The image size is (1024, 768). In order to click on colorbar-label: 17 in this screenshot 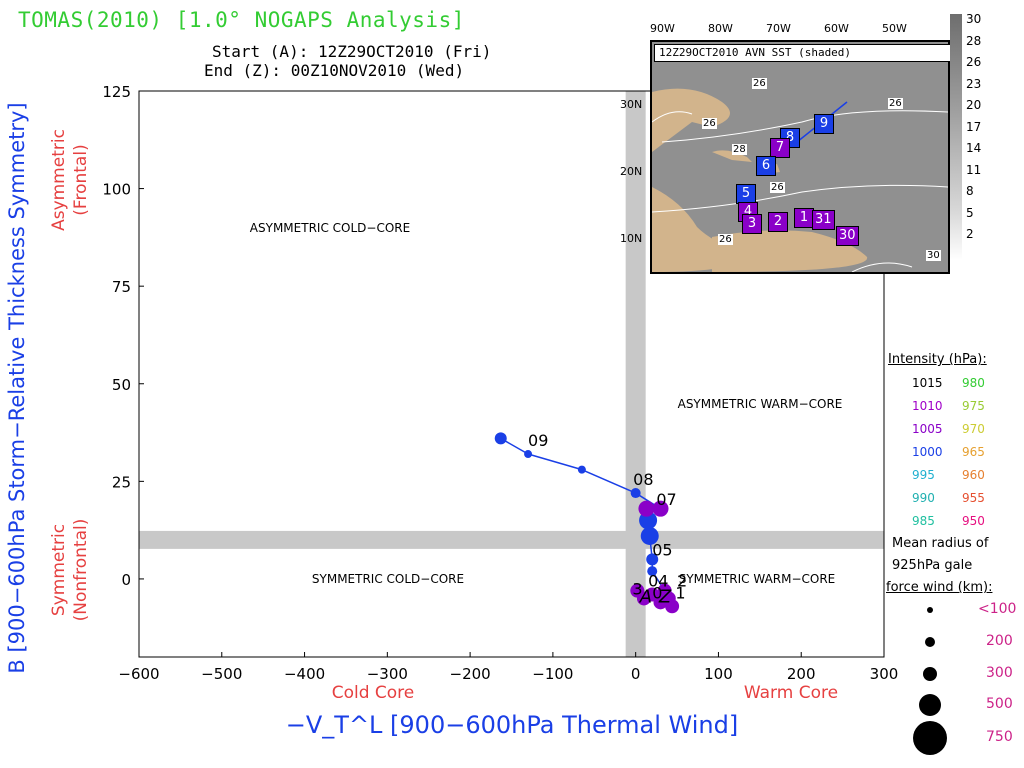, I will do `click(974, 126)`.